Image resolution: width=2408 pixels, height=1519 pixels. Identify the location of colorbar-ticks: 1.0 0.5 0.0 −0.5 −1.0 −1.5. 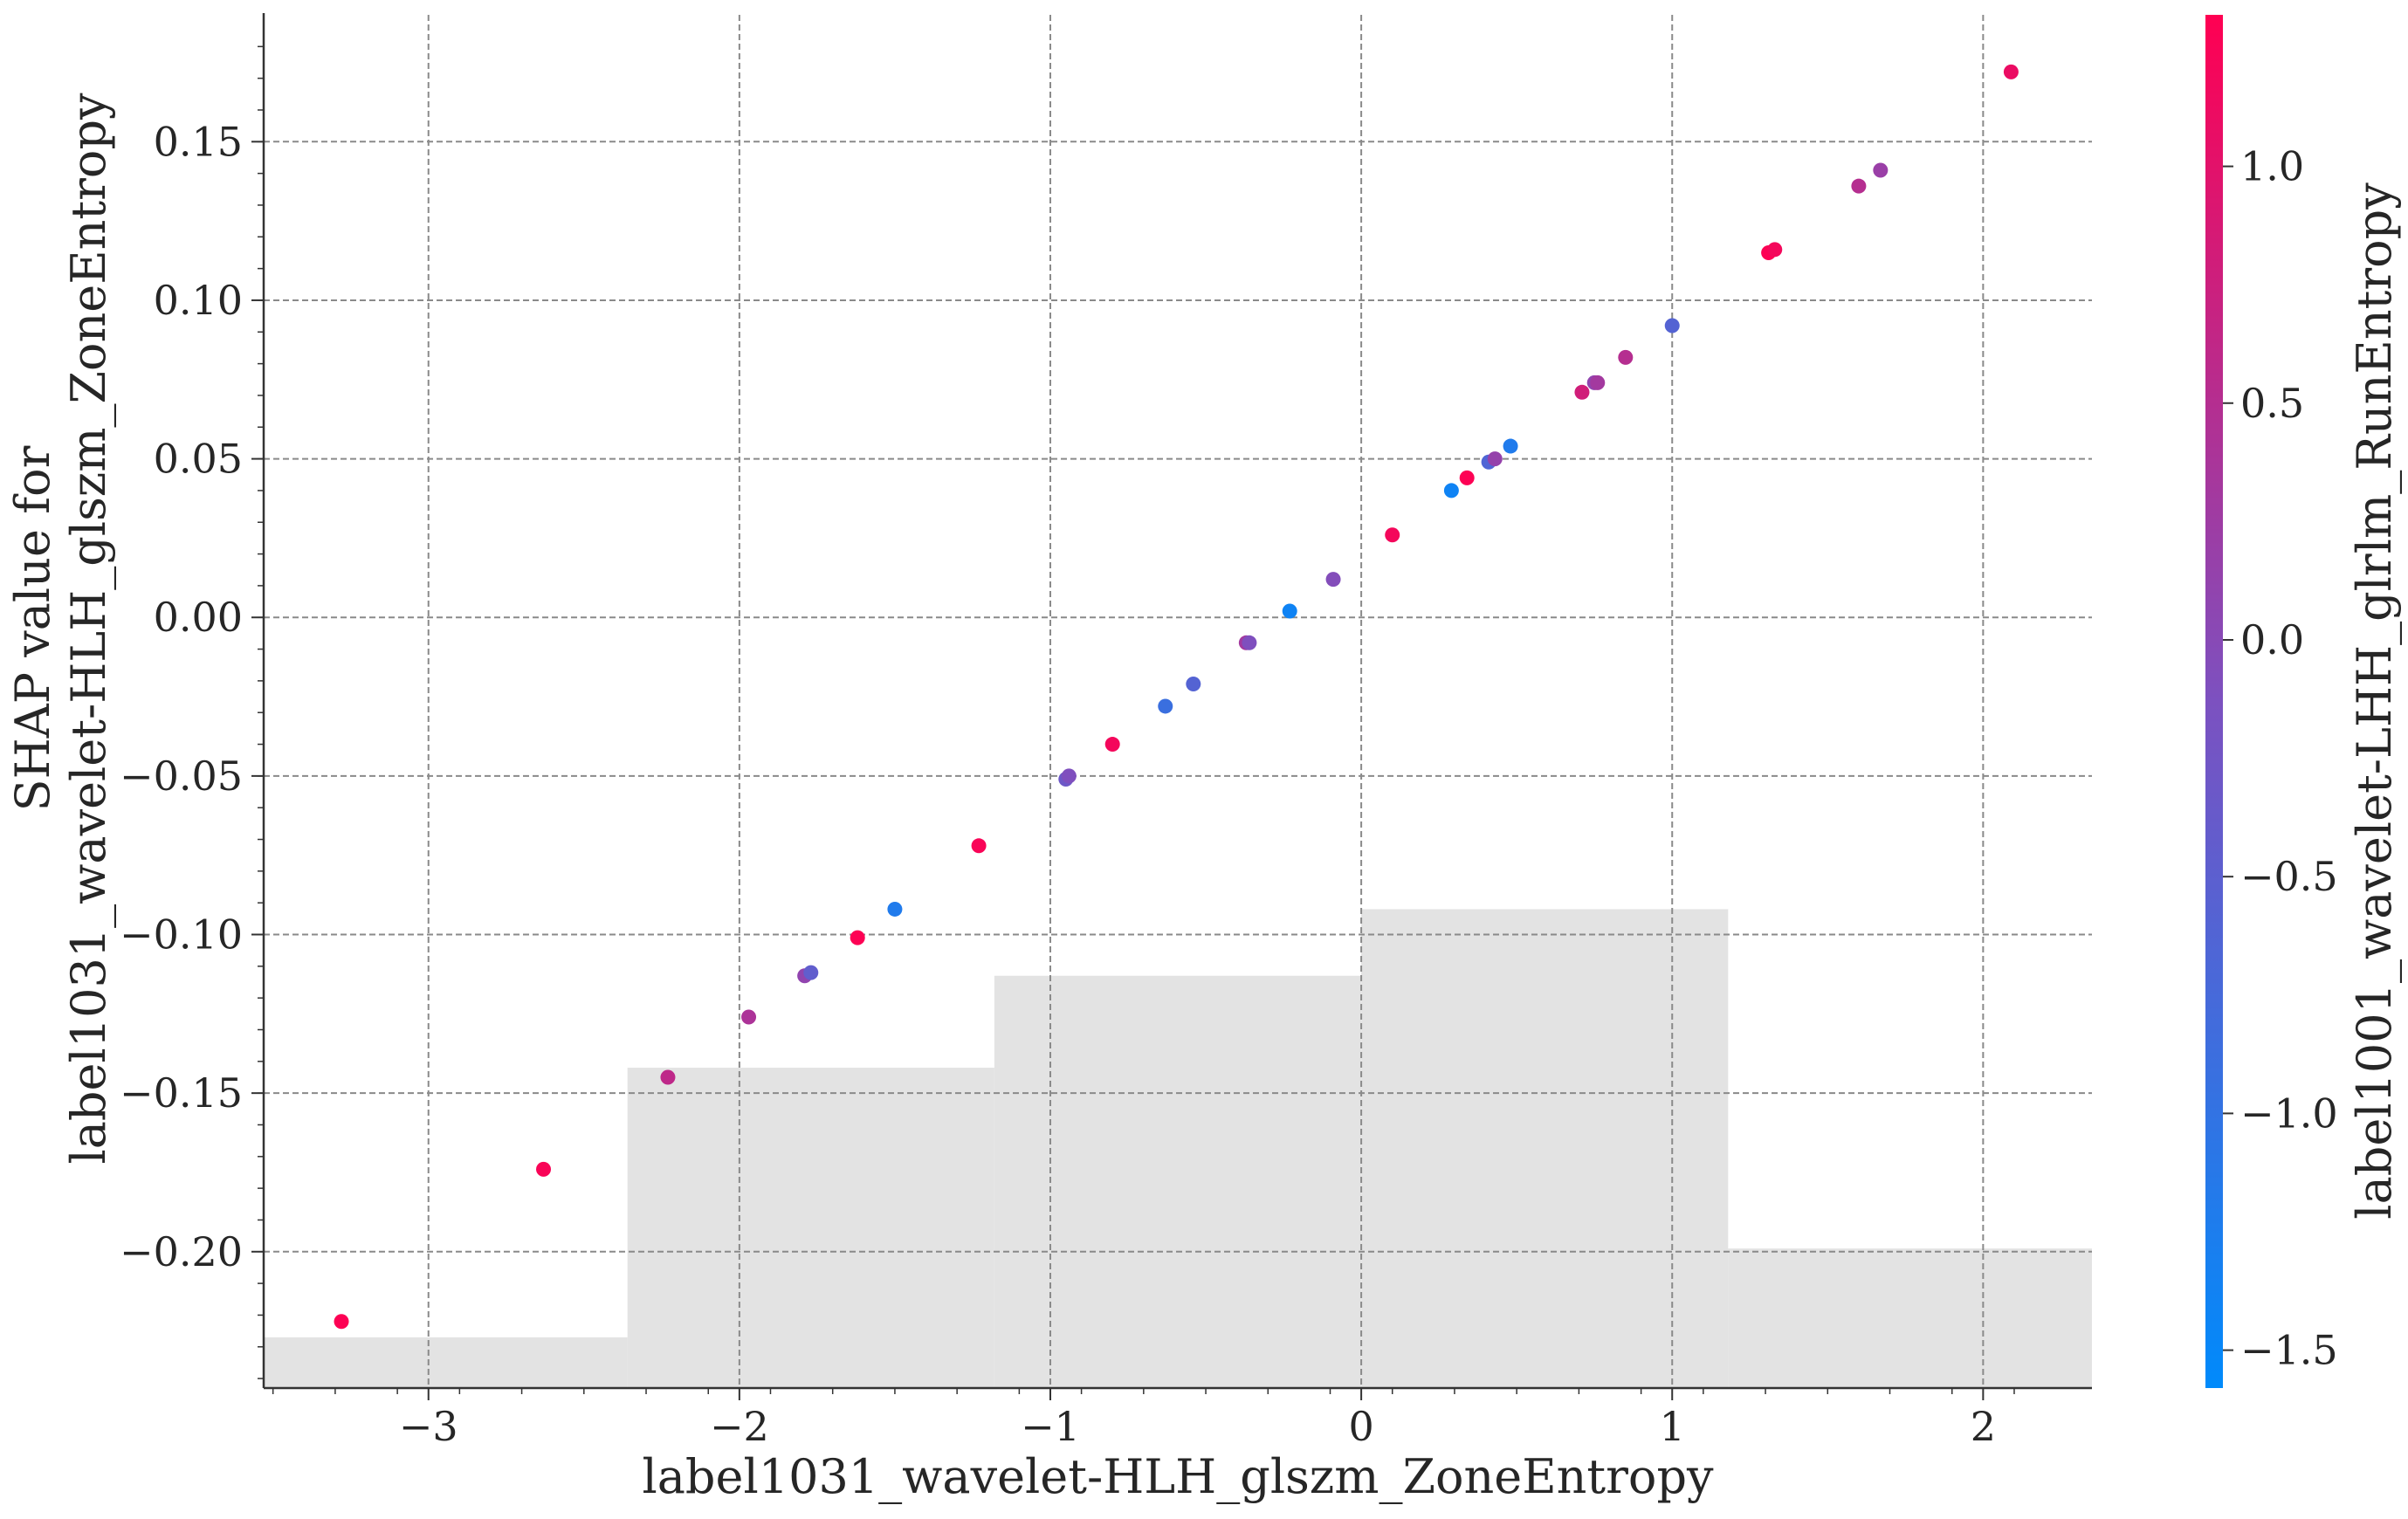
(2280, 758).